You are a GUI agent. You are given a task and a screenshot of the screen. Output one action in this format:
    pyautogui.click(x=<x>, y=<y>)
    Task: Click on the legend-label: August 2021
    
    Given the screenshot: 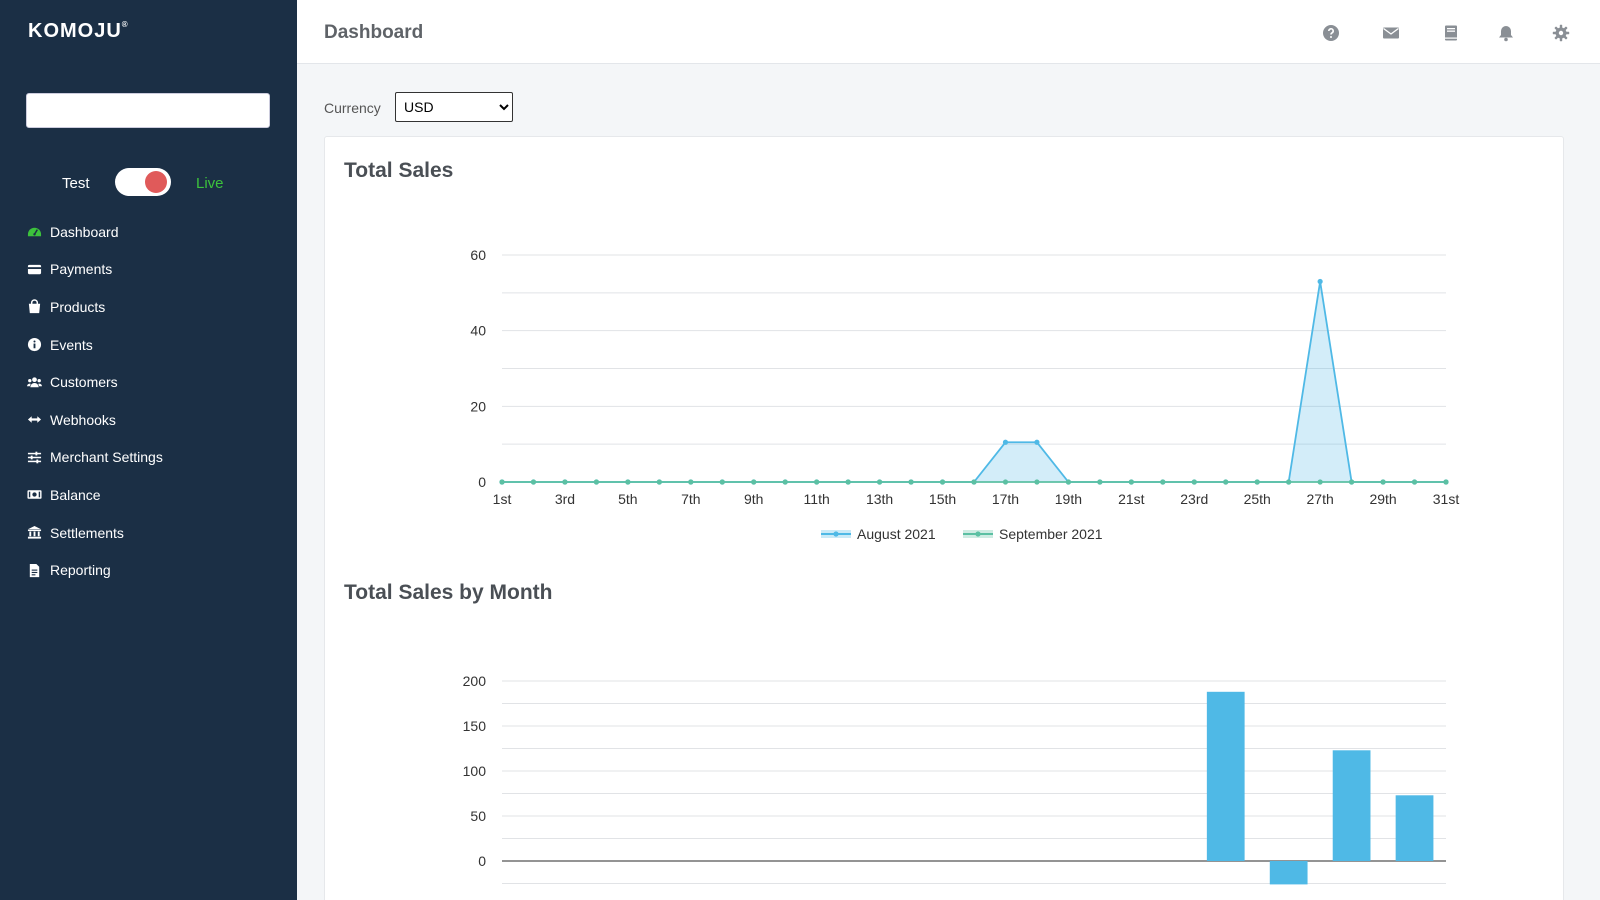 What is the action you would take?
    pyautogui.click(x=896, y=534)
    